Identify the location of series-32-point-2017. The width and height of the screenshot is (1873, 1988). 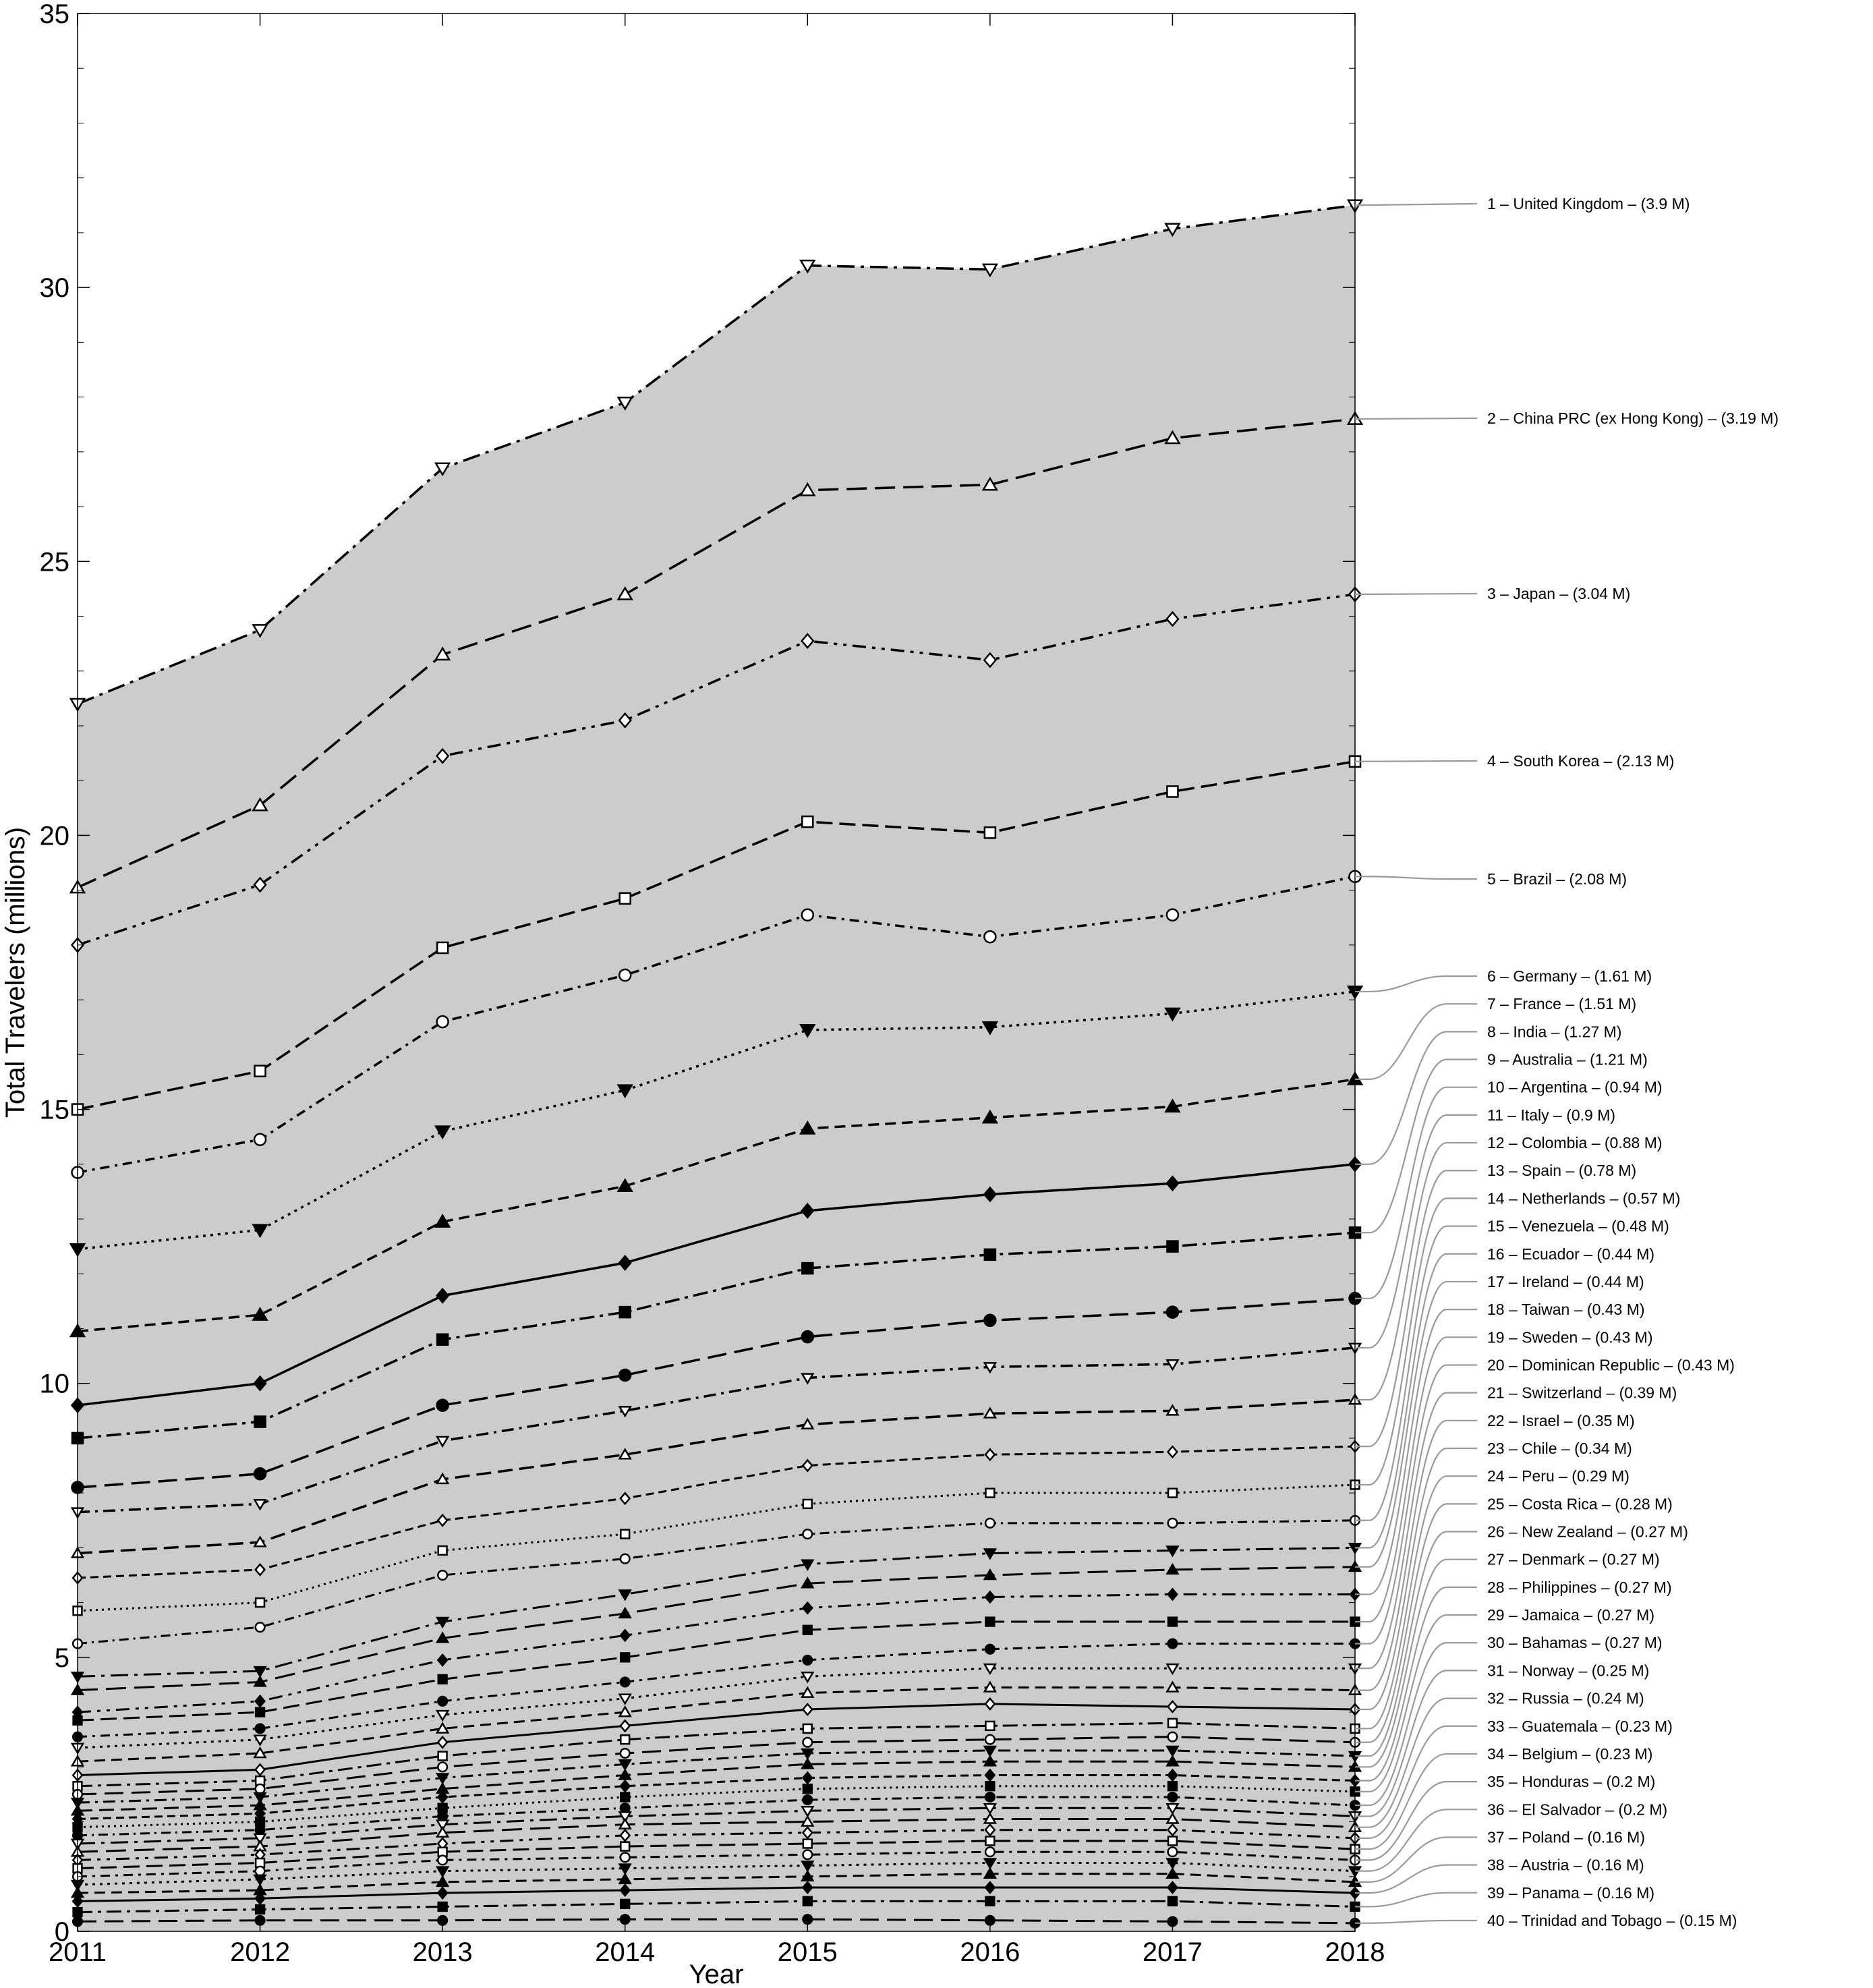
(1172, 1818).